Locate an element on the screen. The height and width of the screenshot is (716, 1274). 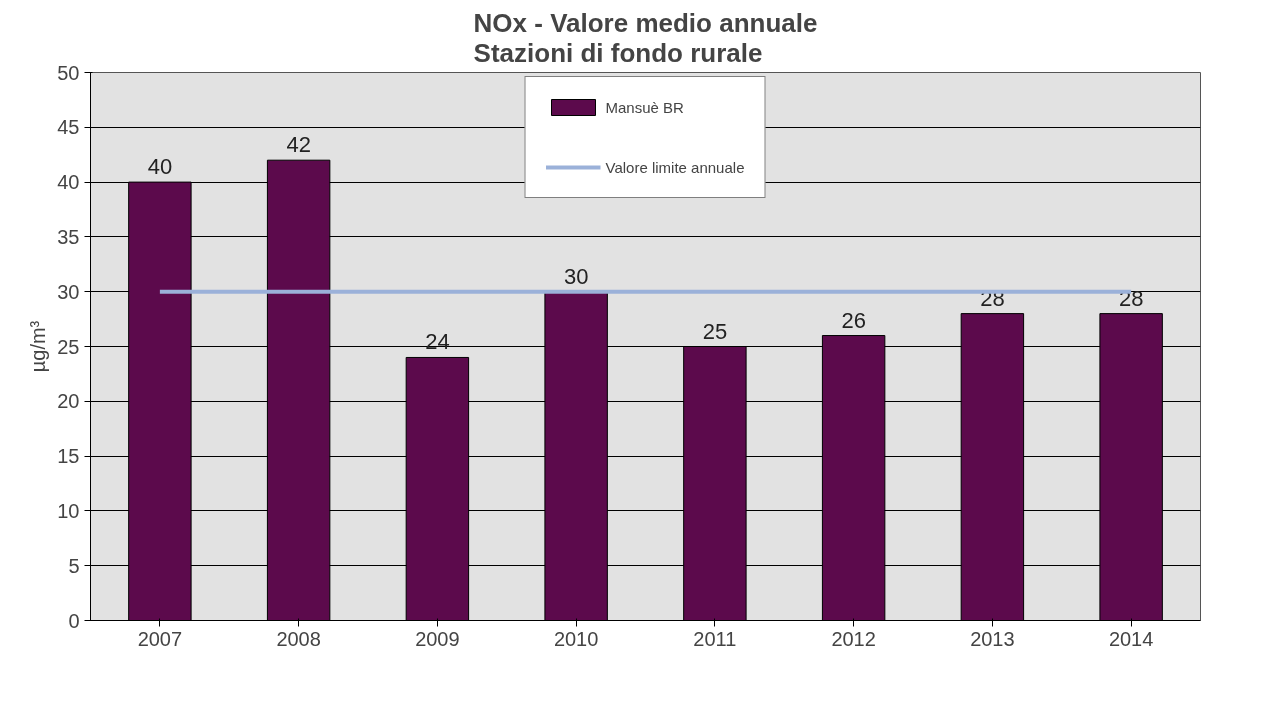
y-tick-label: 0 is located at coordinates (74, 620).